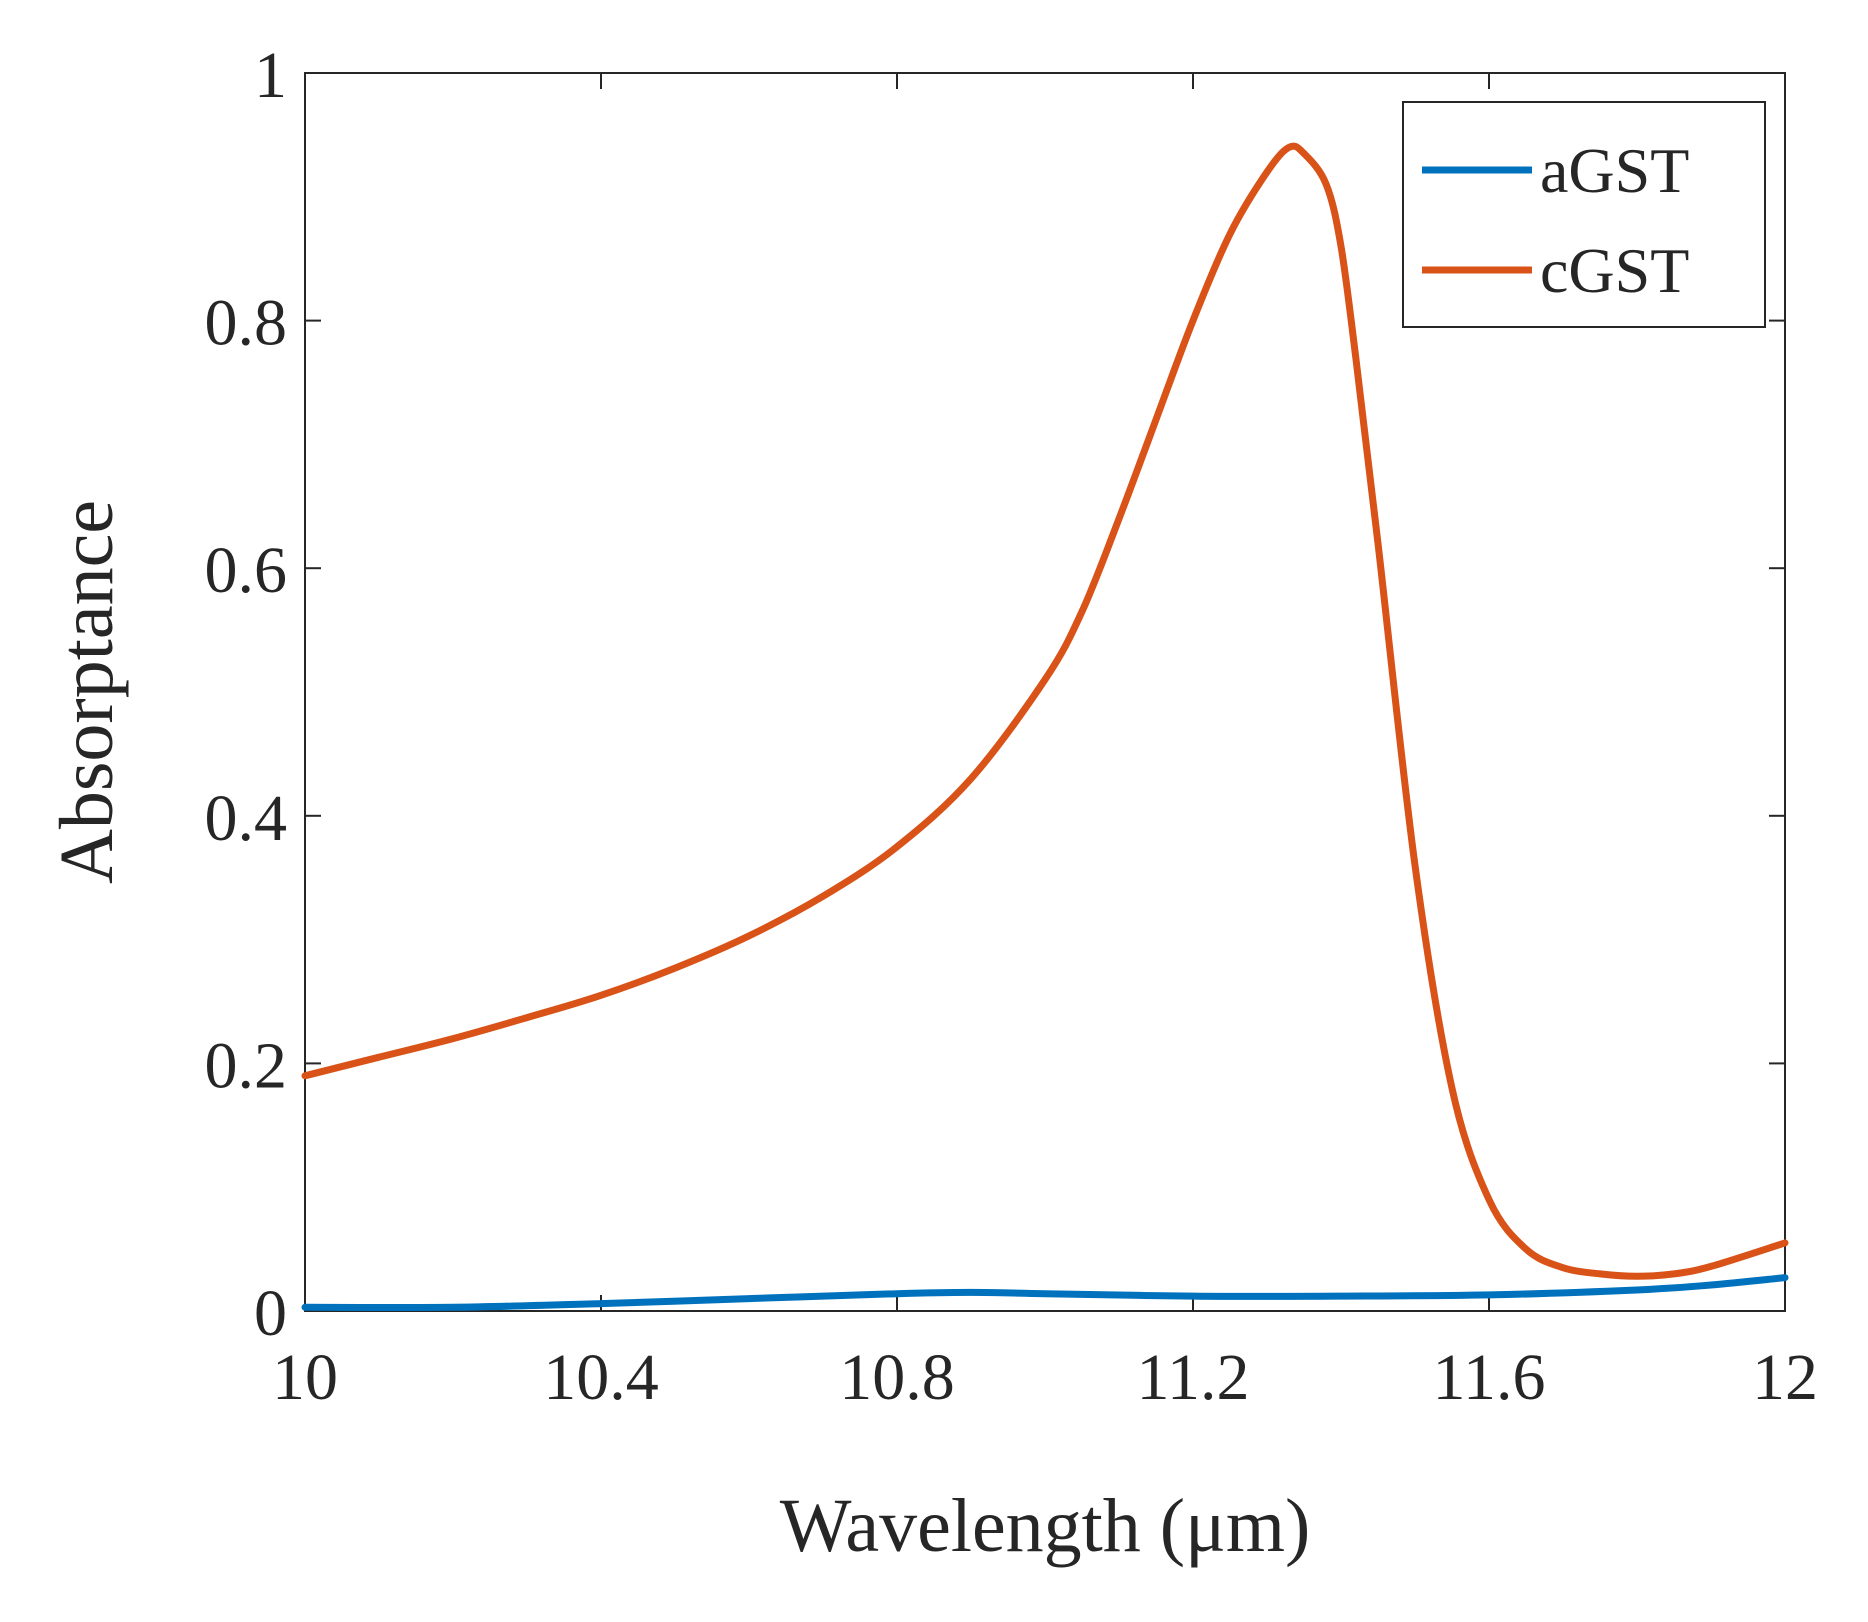  I want to click on x-tick-label: 11.6, so click(1488, 1377).